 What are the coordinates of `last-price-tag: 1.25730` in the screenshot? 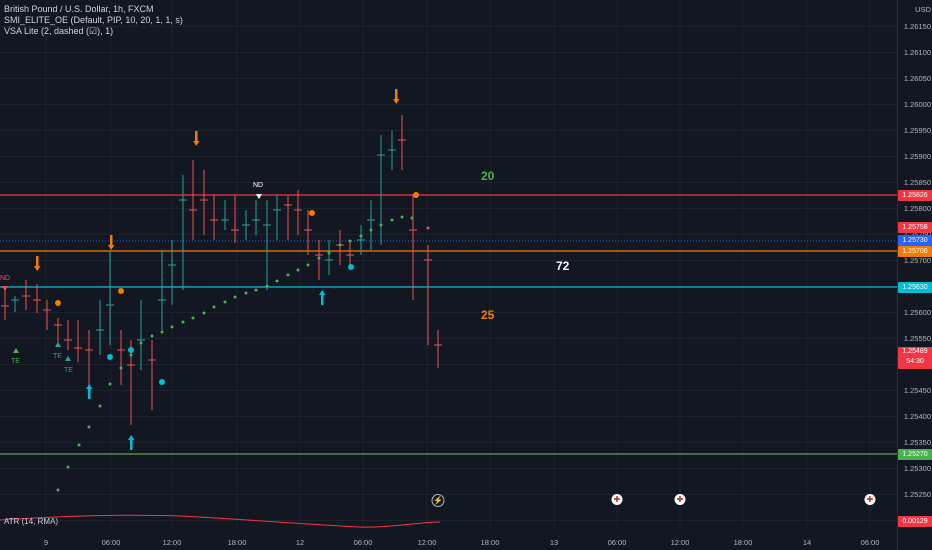 It's located at (915, 240).